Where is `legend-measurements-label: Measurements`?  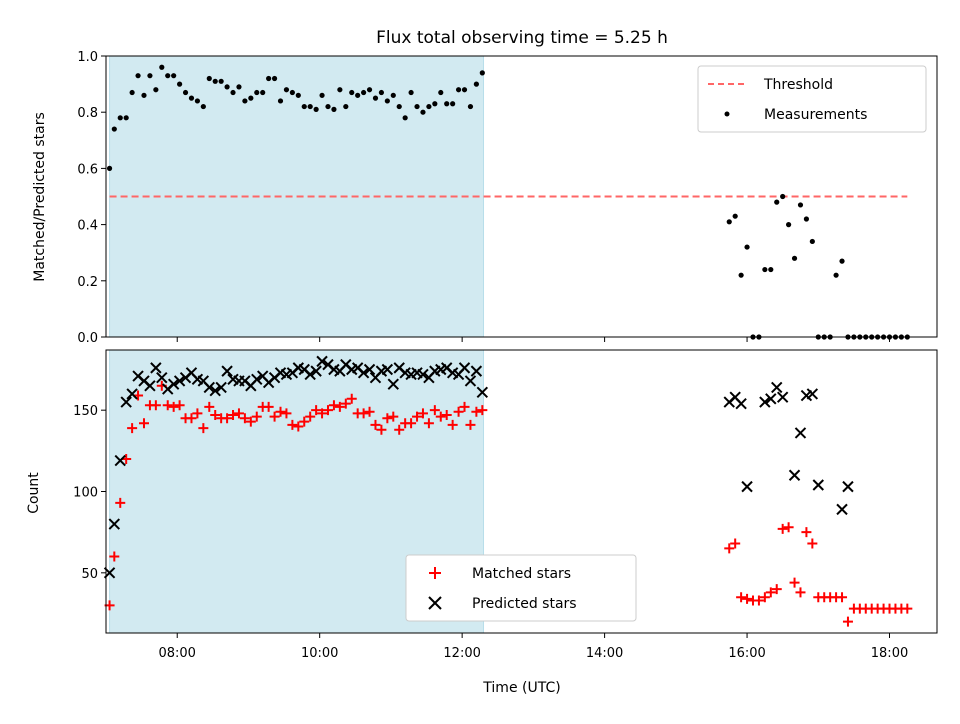 legend-measurements-label: Measurements is located at coordinates (815, 115).